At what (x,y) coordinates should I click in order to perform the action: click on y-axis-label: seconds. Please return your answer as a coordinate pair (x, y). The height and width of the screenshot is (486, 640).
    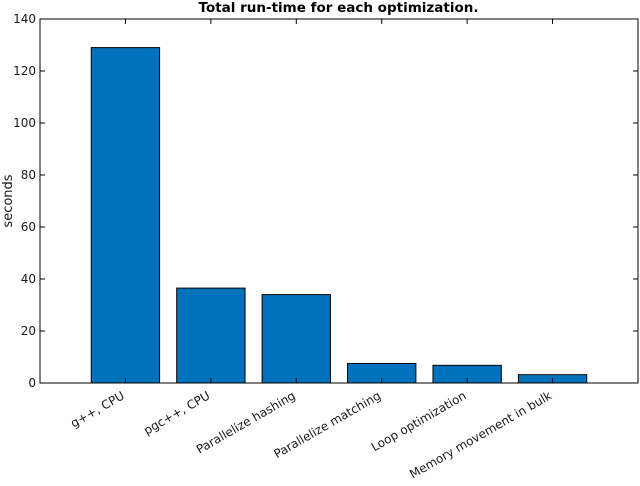
    Looking at the image, I should click on (8, 200).